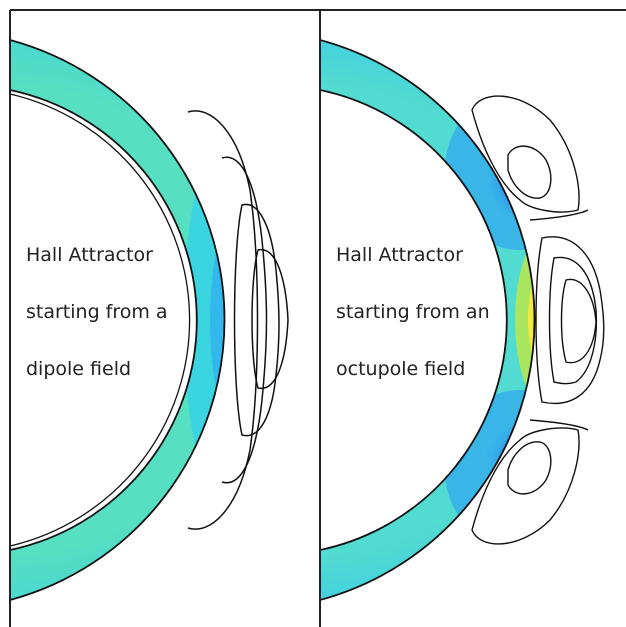 The image size is (626, 627). I want to click on region-yellow, so click(531, 320).